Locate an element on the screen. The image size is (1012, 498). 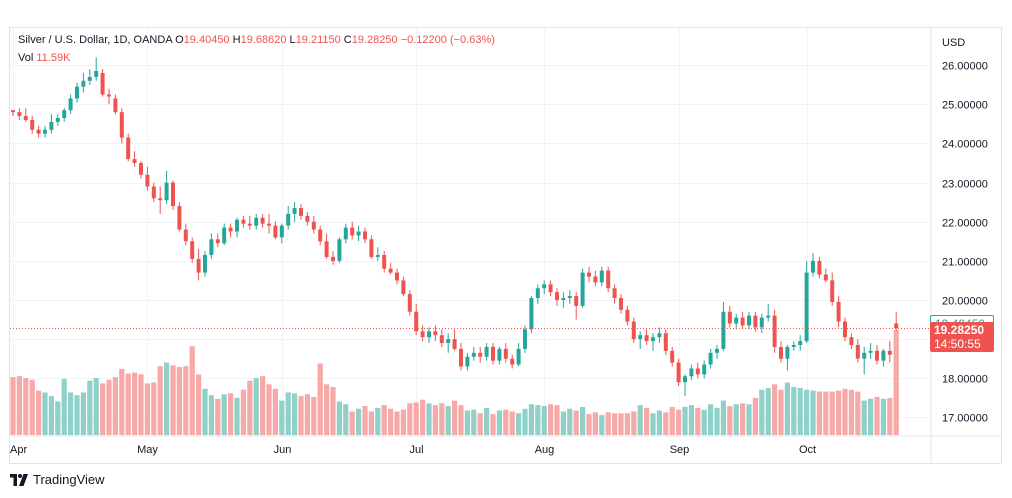
volume-legend: Vol 11.59K is located at coordinates (44, 58).